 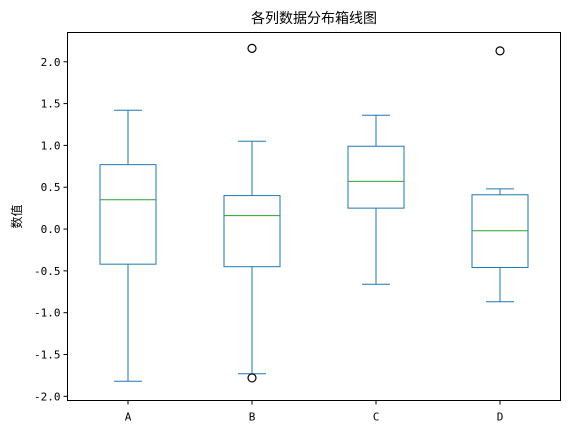 I want to click on y-tick-label: -1.0, so click(x=47, y=313).